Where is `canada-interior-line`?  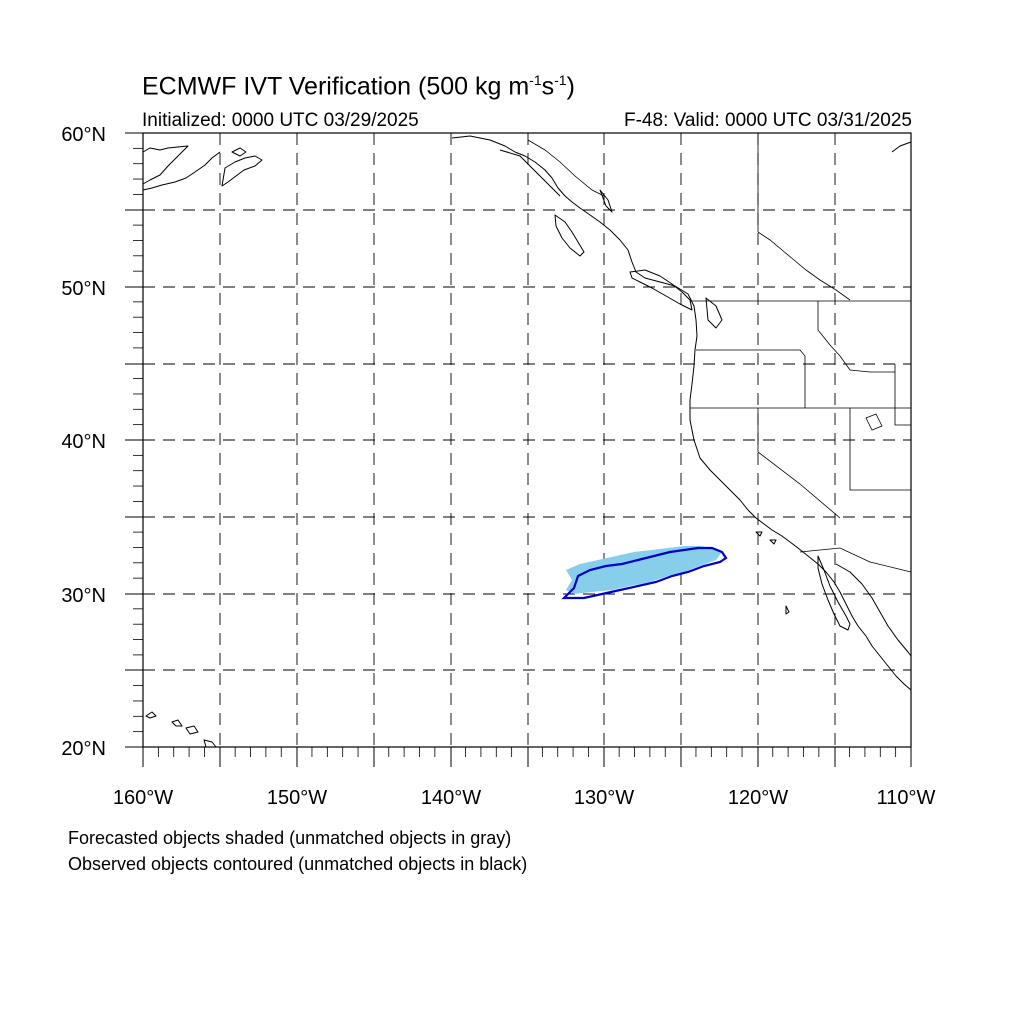 canada-interior-line is located at coordinates (804, 266).